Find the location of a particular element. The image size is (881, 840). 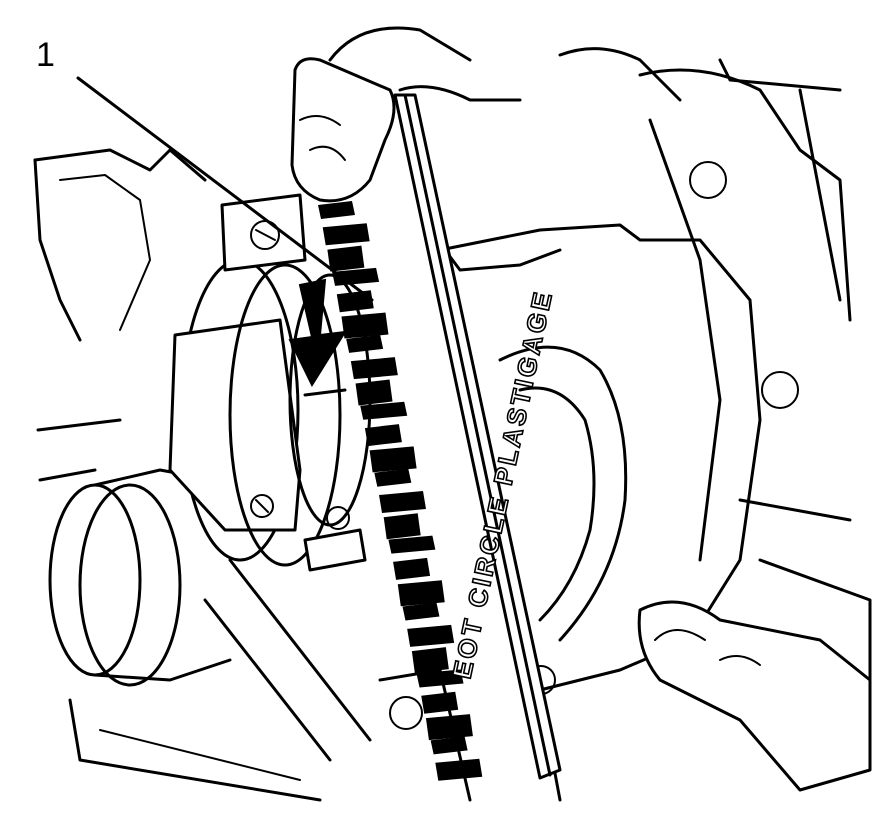

callout-leader is located at coordinates (225, 189).